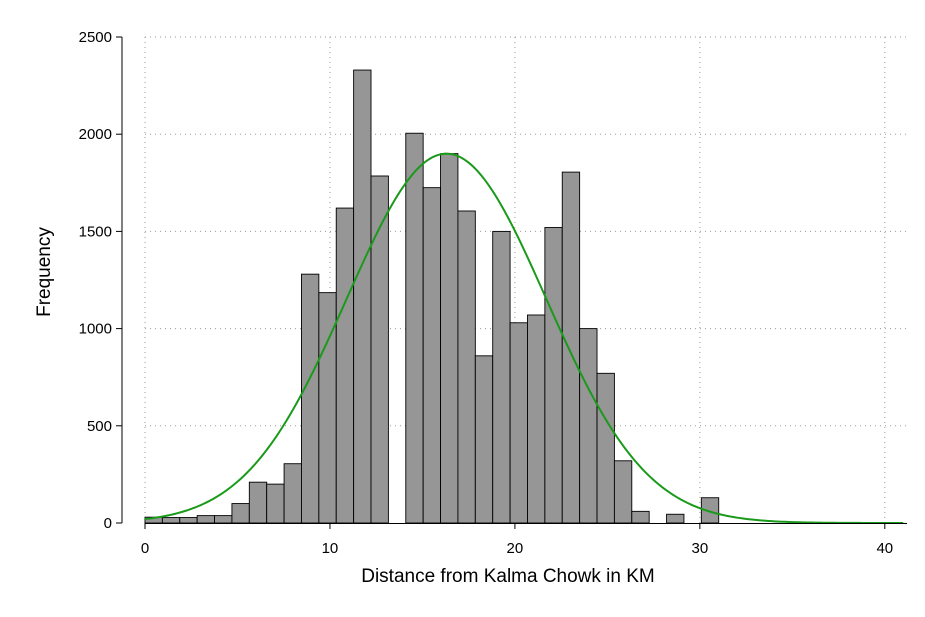  What do you see at coordinates (330, 548) in the screenshot?
I see `x-tick-label: 10` at bounding box center [330, 548].